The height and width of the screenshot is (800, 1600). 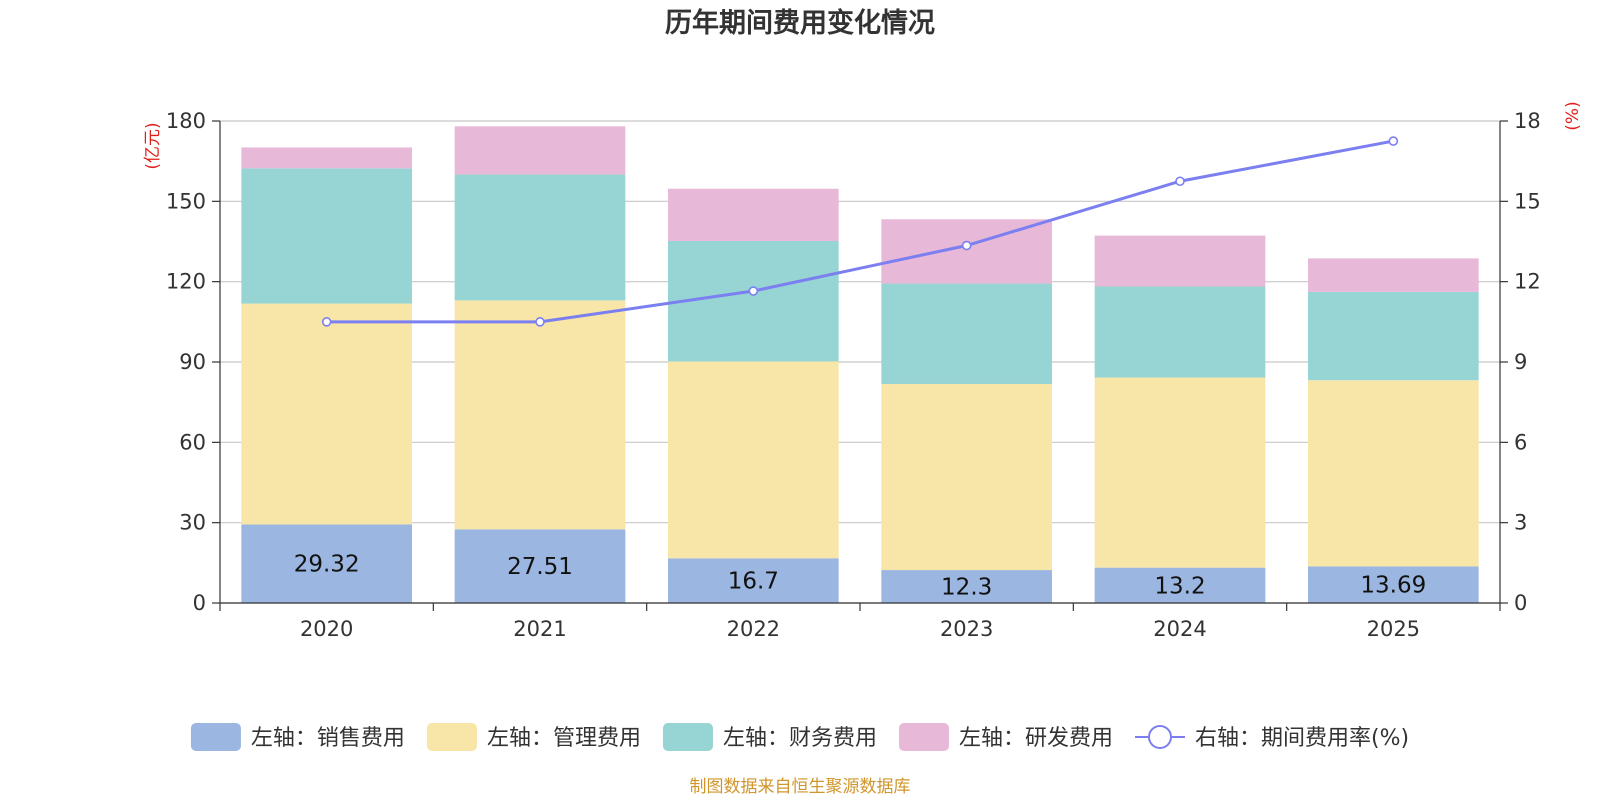 I want to click on bar-segment-s3-2022, so click(x=753, y=301).